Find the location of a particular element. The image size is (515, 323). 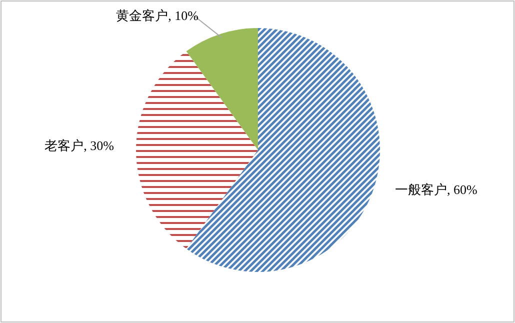

slice-label: 黄金客户, 10% is located at coordinates (157, 15).